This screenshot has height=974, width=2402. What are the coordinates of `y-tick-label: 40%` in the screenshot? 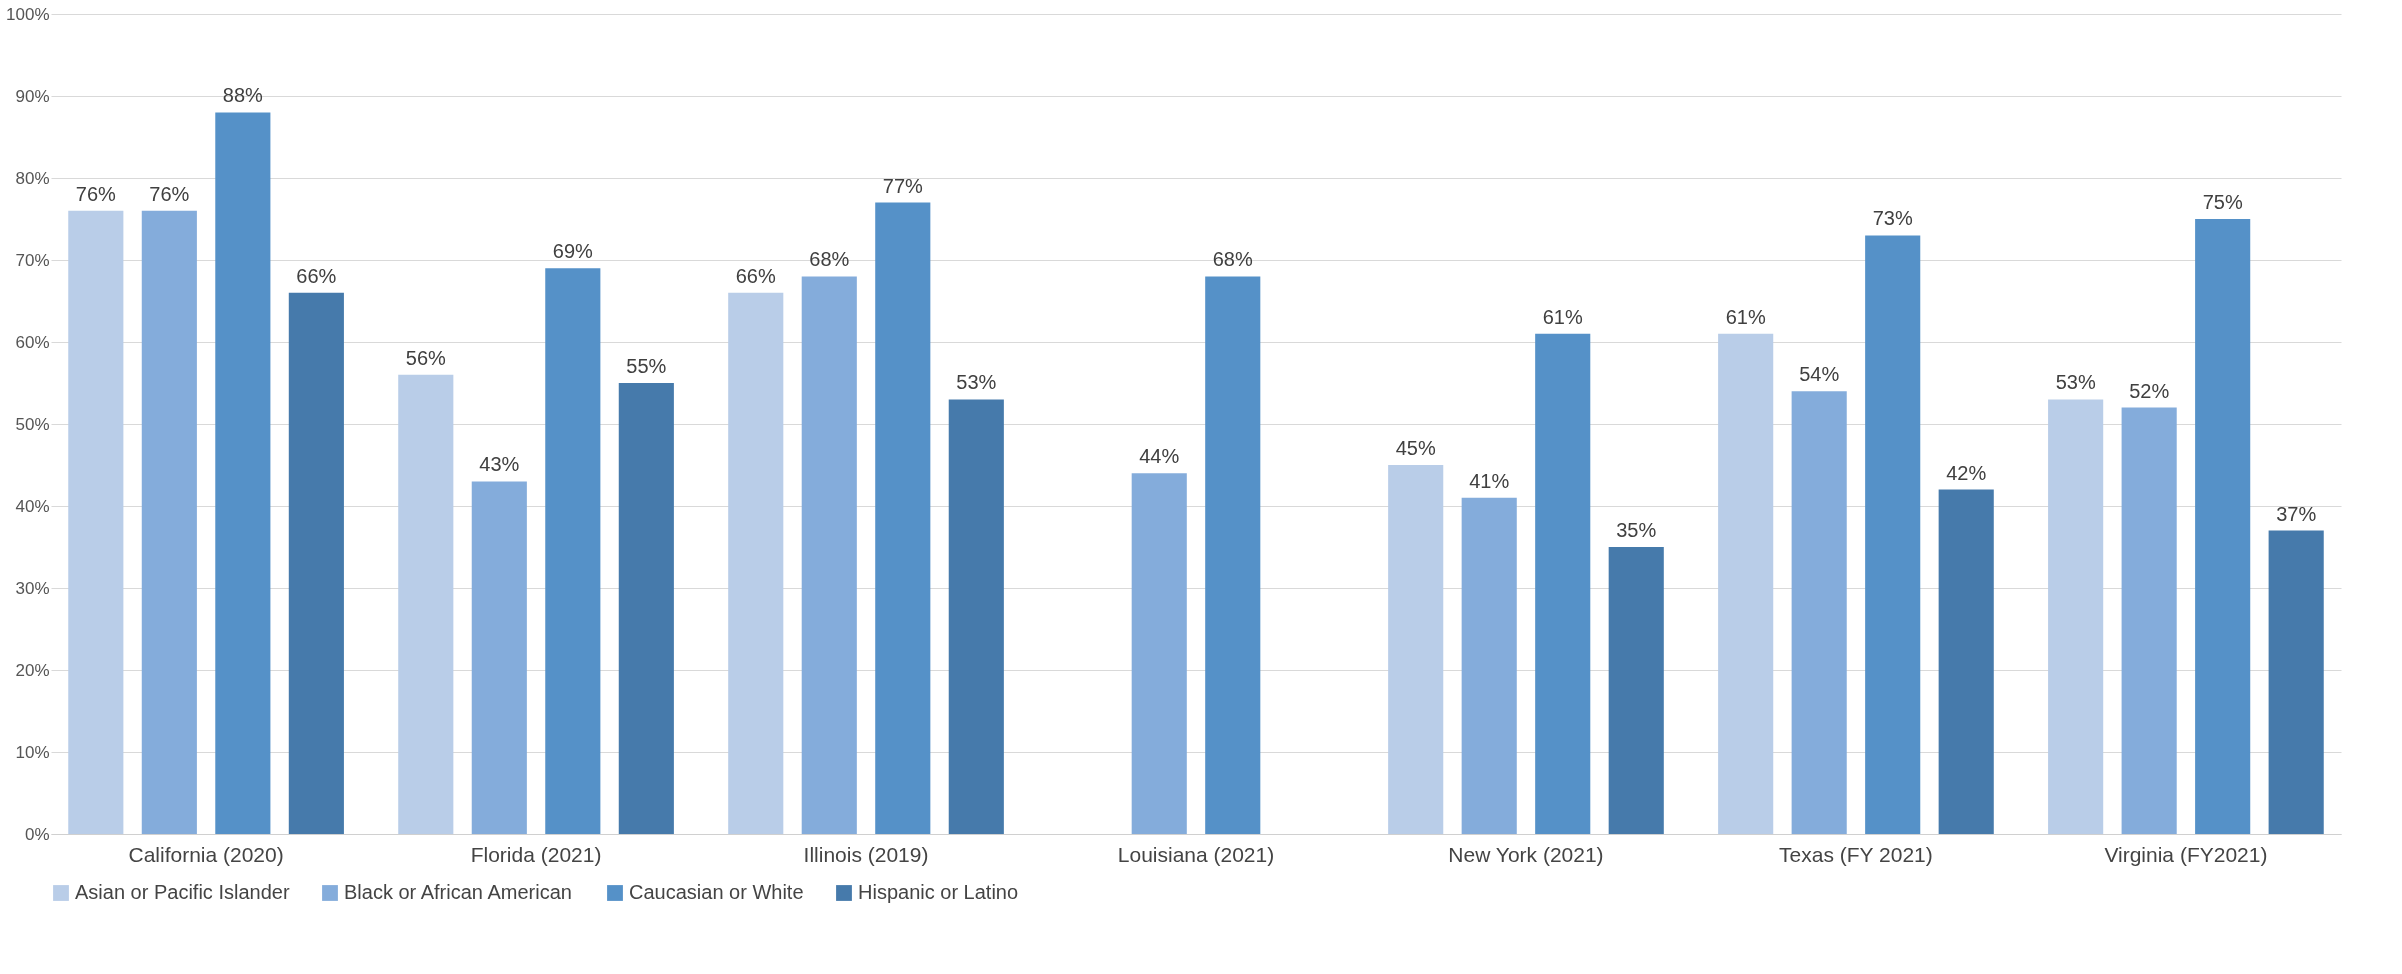 It's located at (32, 506).